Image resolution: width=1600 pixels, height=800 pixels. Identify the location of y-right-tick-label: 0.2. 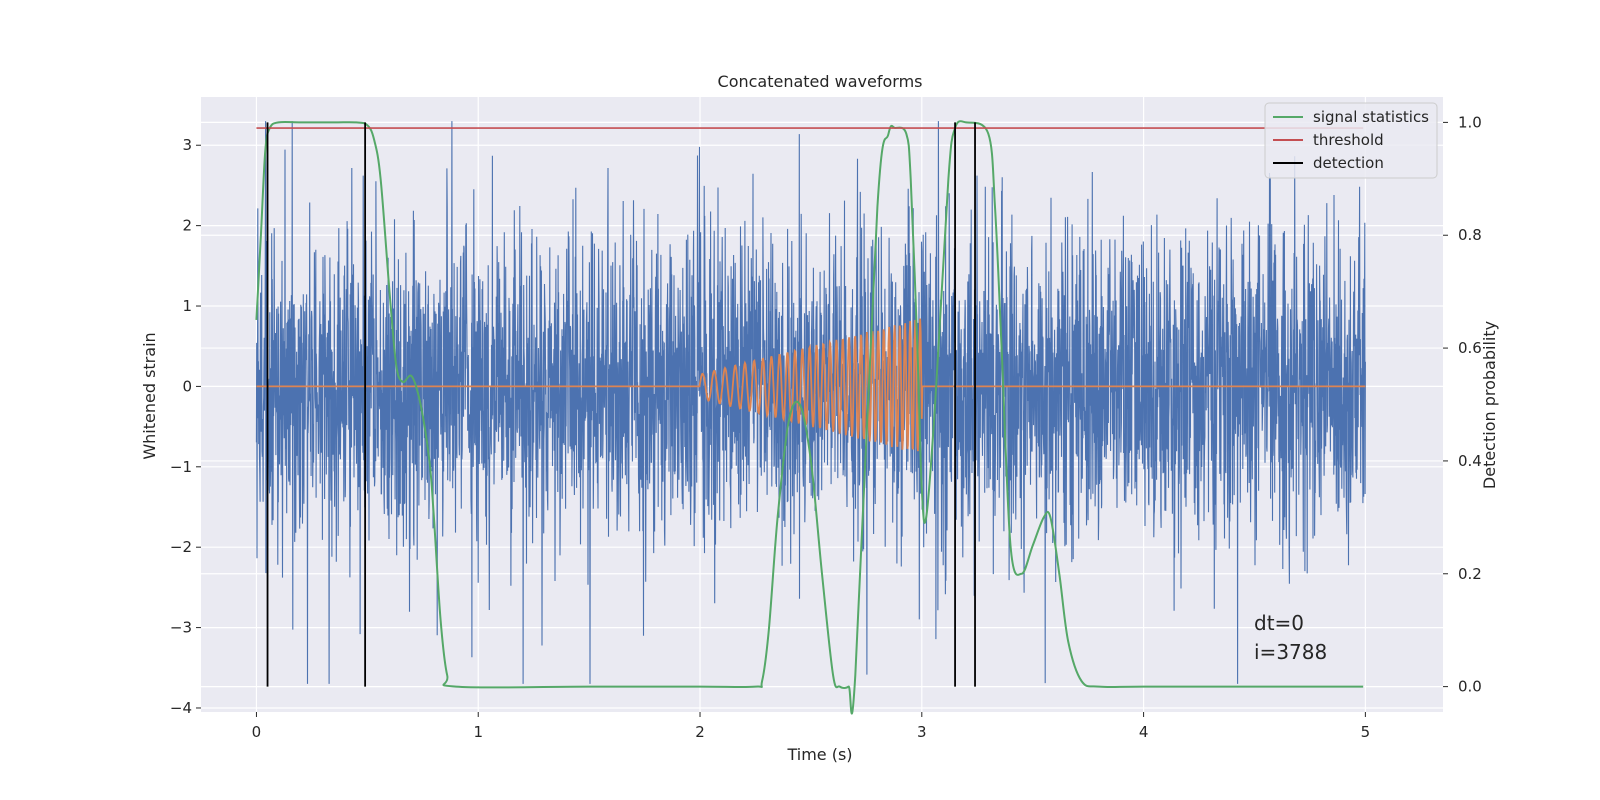
(1470, 574).